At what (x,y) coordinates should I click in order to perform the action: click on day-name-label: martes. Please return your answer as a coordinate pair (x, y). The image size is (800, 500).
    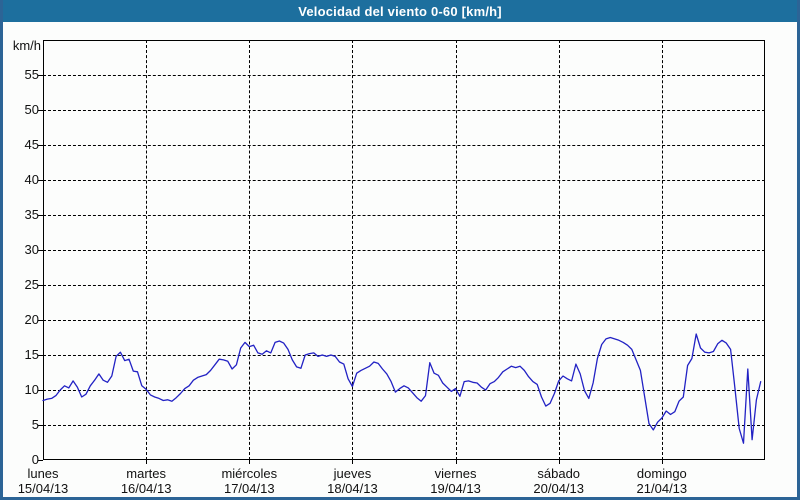
    Looking at the image, I should click on (146, 473).